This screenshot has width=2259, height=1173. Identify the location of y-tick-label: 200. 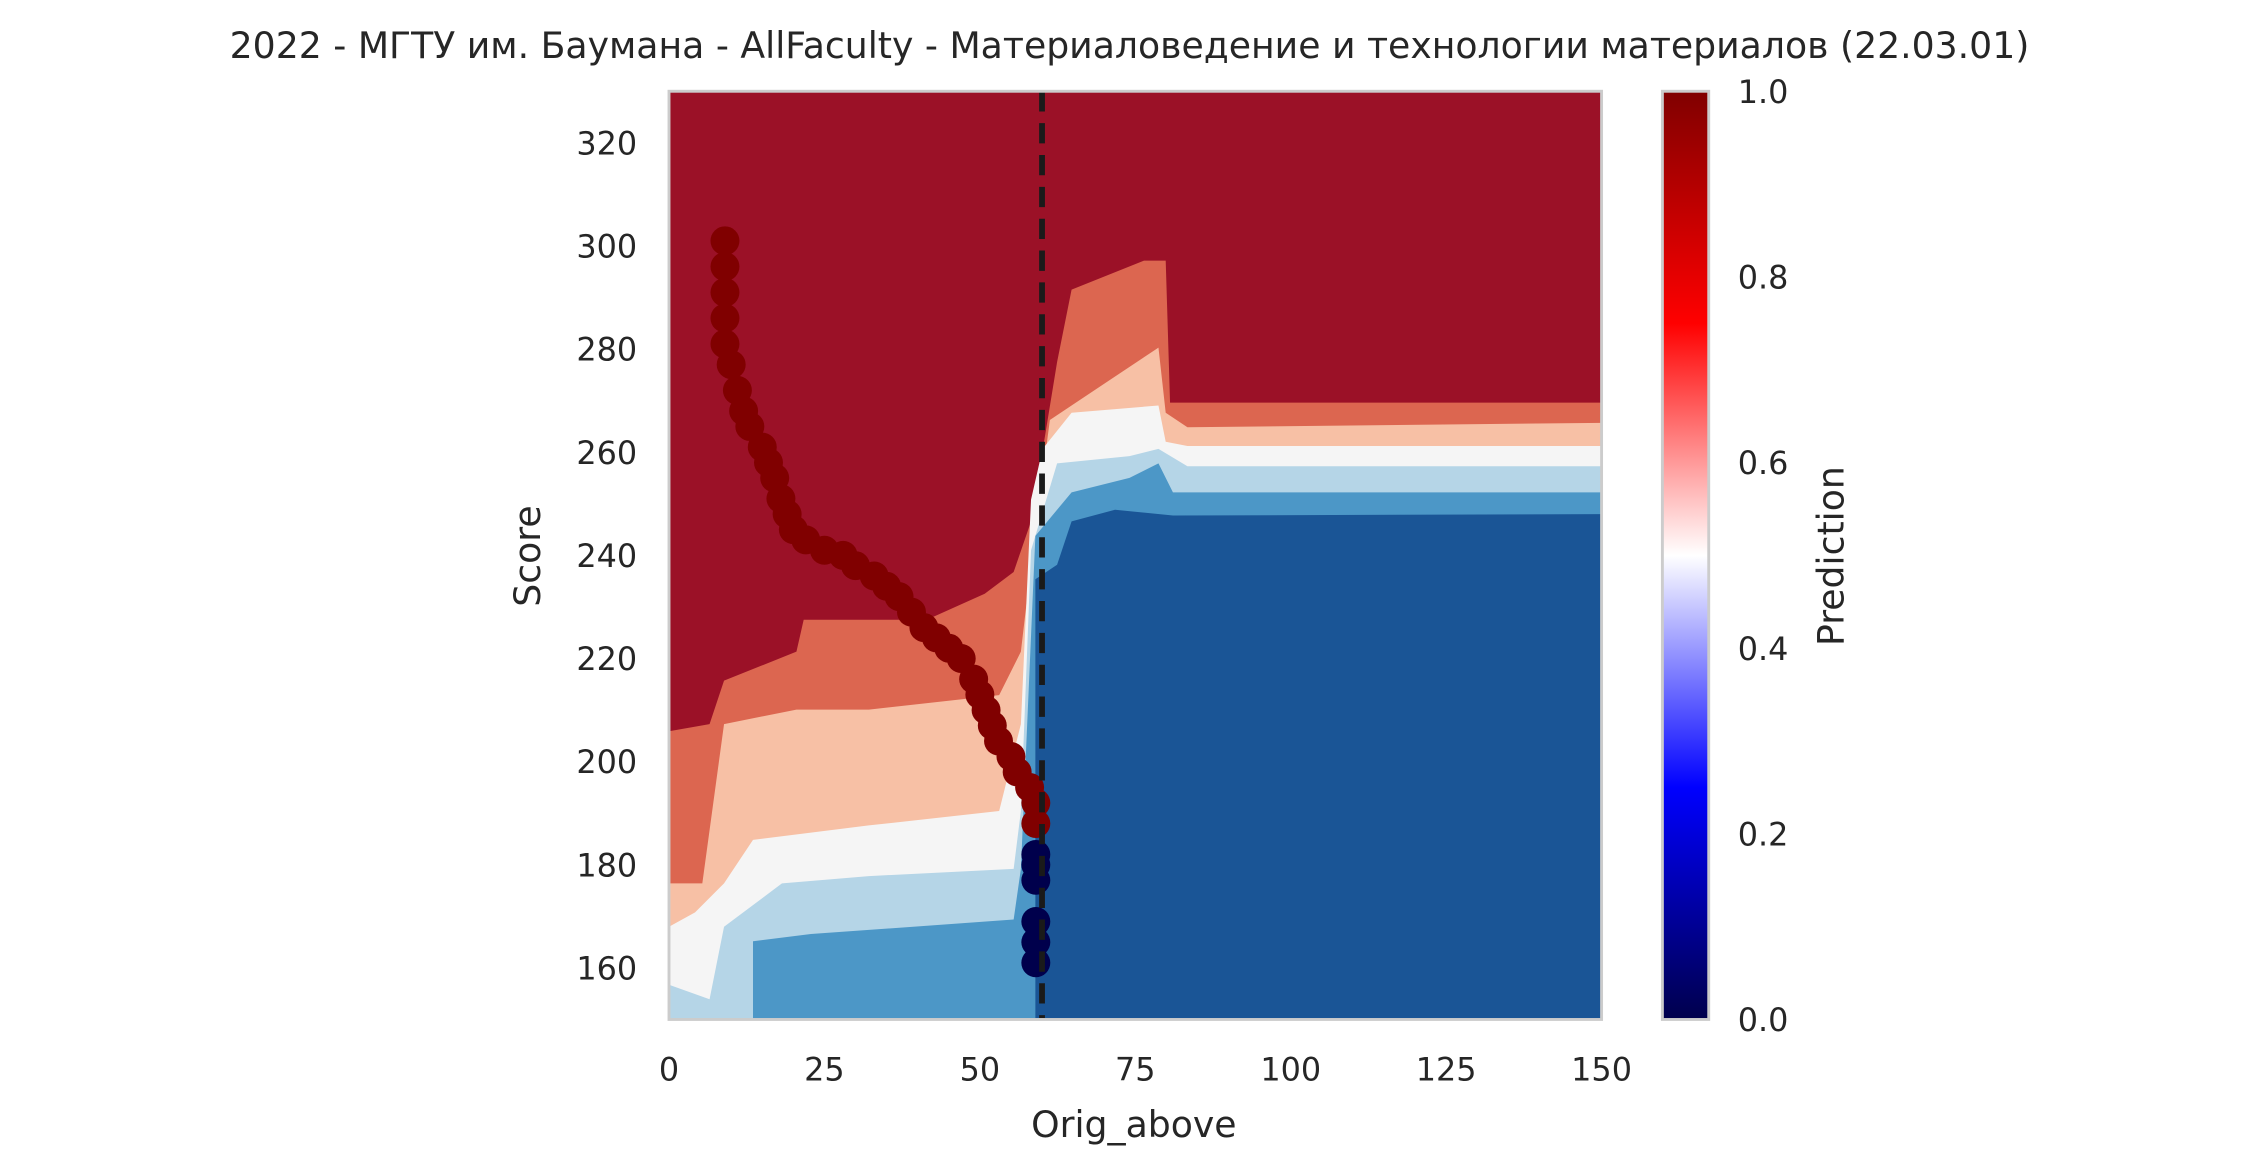
(606, 762).